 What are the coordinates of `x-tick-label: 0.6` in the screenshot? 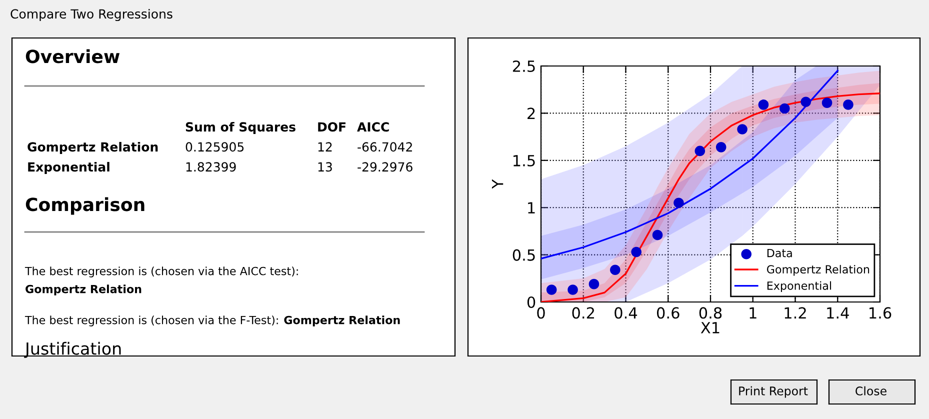 It's located at (668, 313).